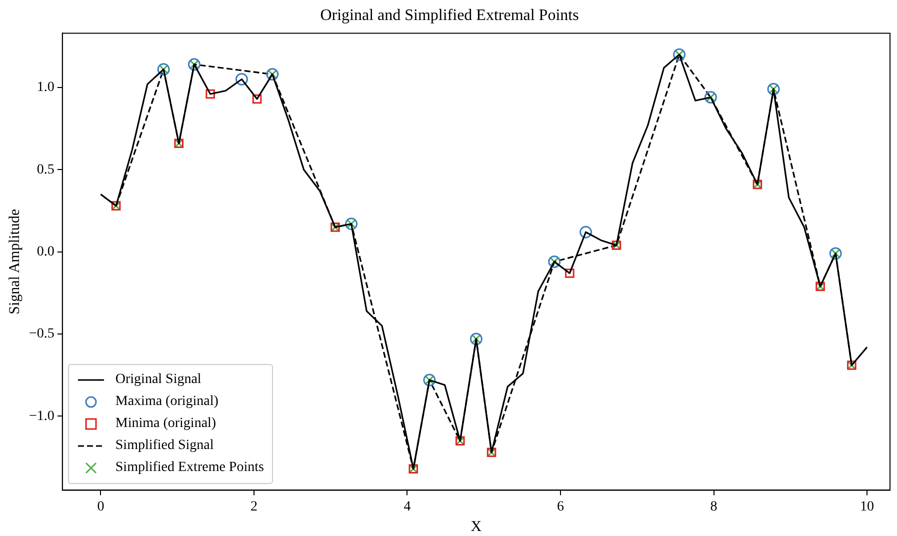 This screenshot has height=536, width=897. What do you see at coordinates (158, 380) in the screenshot?
I see `legend-label: Original Signal` at bounding box center [158, 380].